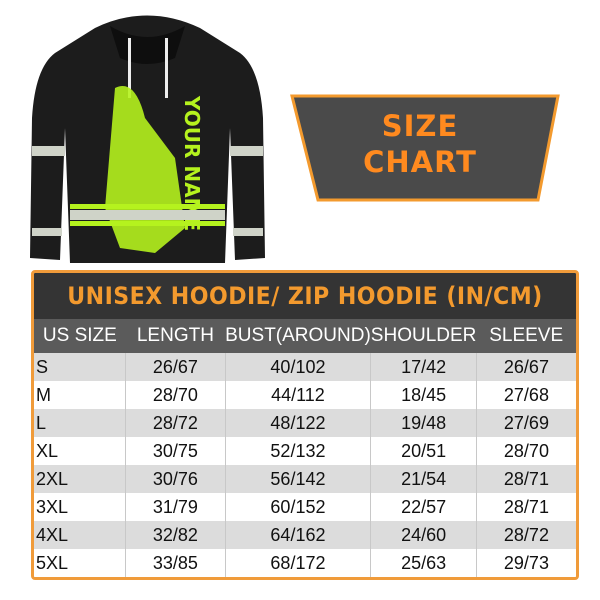 The width and height of the screenshot is (600, 600). Describe the element at coordinates (423, 395) in the screenshot. I see `measurement-cell: 18/45` at that location.